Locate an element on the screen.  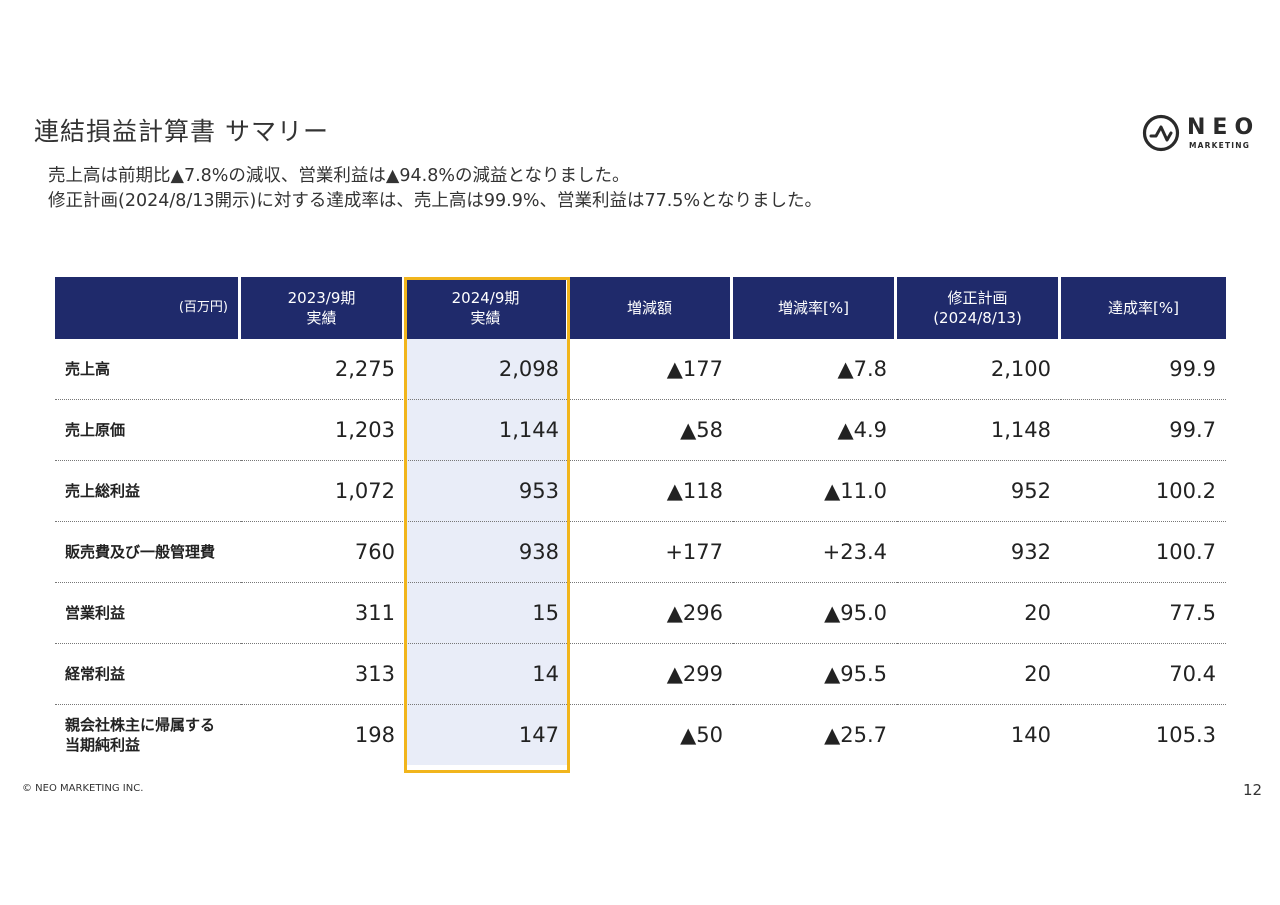
table-cell: ▲95.0 is located at coordinates (815, 613).